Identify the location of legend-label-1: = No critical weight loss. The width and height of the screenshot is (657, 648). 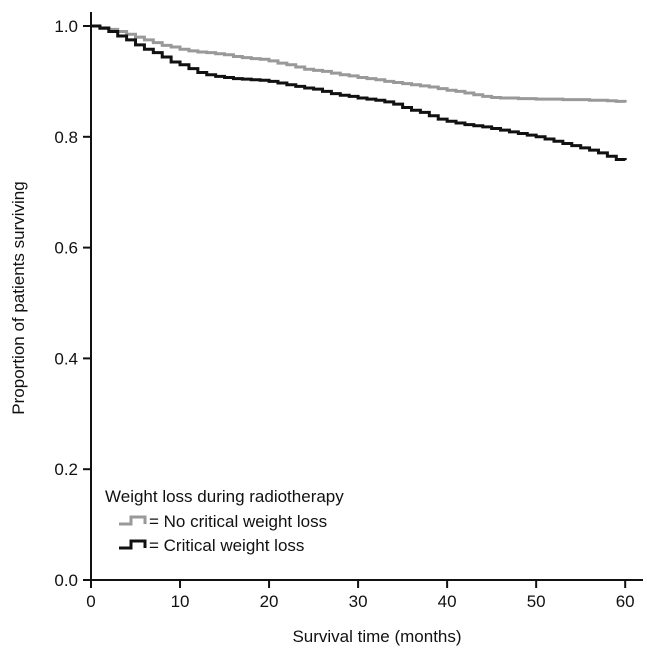
(238, 521).